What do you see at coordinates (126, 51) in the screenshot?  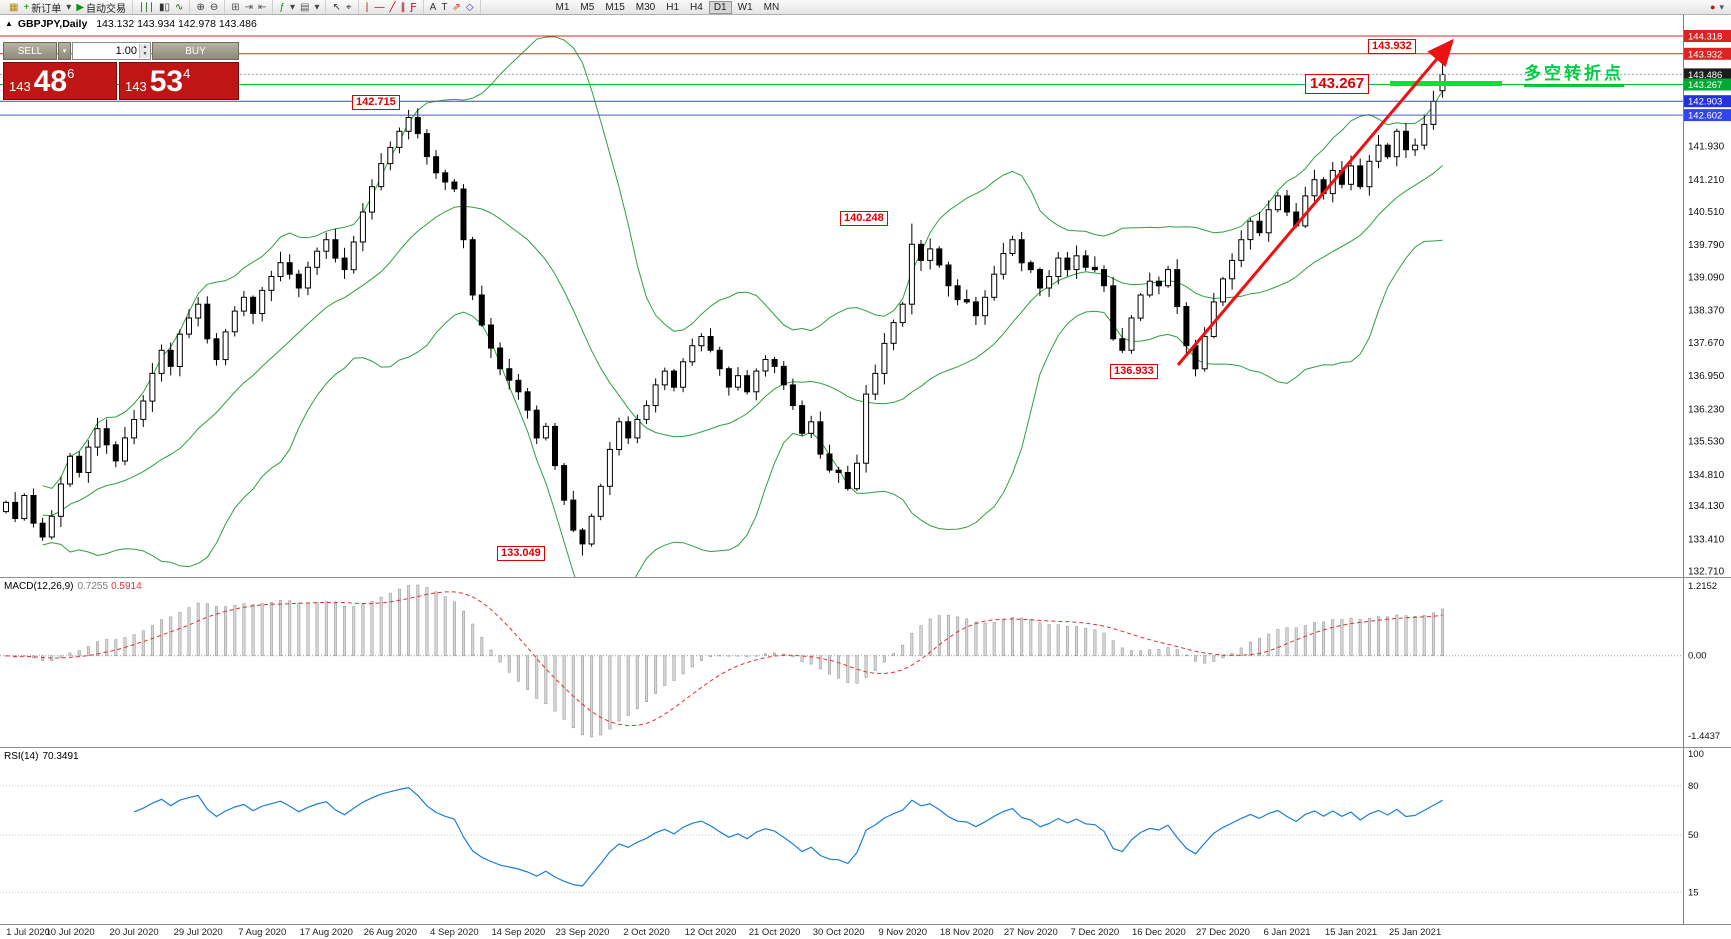 I see `volume-input: 1.00` at bounding box center [126, 51].